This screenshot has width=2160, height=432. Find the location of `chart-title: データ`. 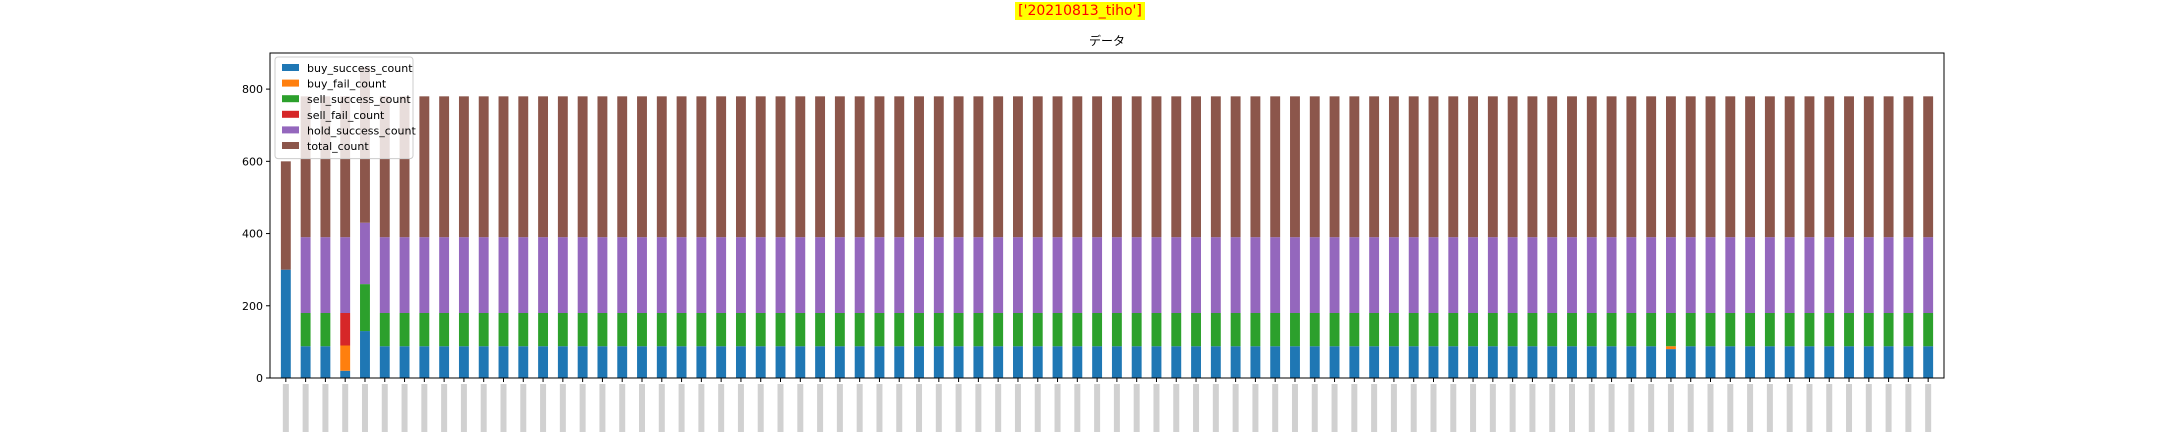

chart-title: データ is located at coordinates (1107, 40).